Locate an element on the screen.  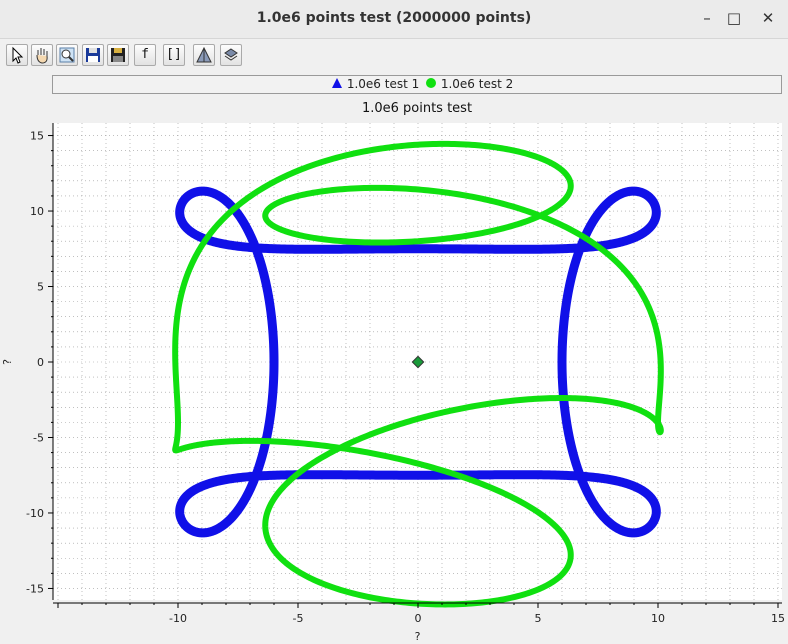
x-tick-label: 10 is located at coordinates (658, 618).